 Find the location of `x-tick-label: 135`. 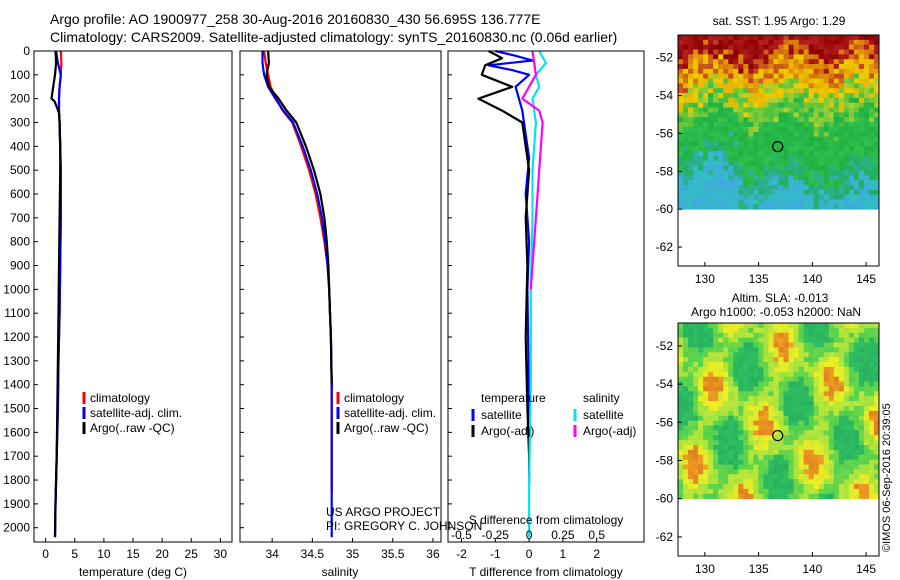

x-tick-label: 135 is located at coordinates (759, 279).